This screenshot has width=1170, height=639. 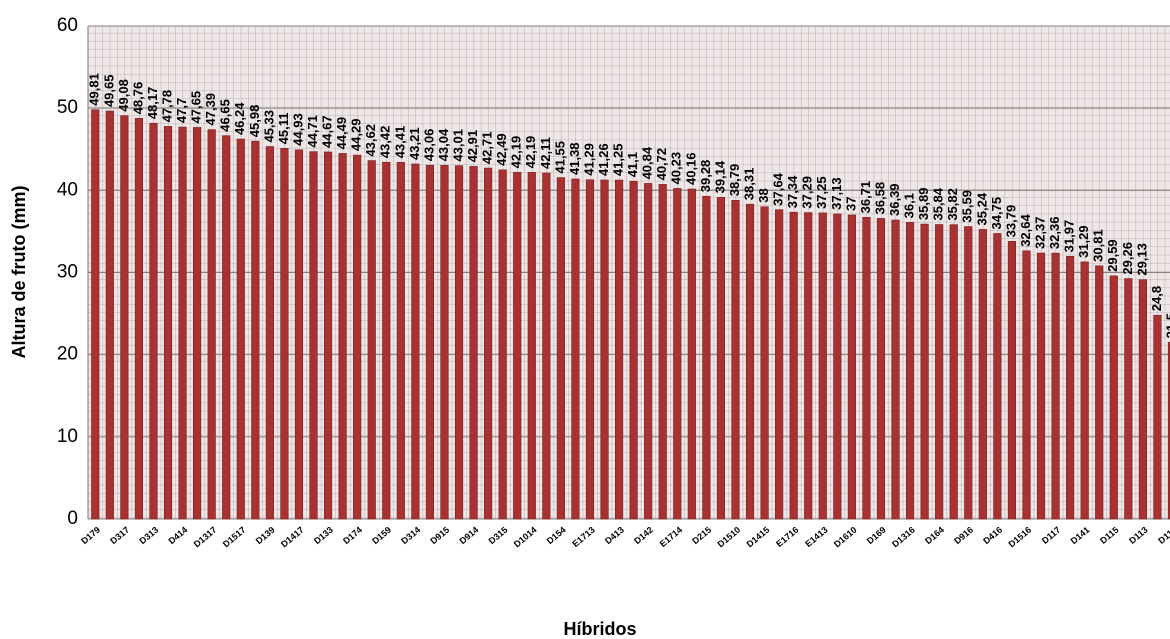 What do you see at coordinates (763, 195) in the screenshot?
I see `value-label: 38` at bounding box center [763, 195].